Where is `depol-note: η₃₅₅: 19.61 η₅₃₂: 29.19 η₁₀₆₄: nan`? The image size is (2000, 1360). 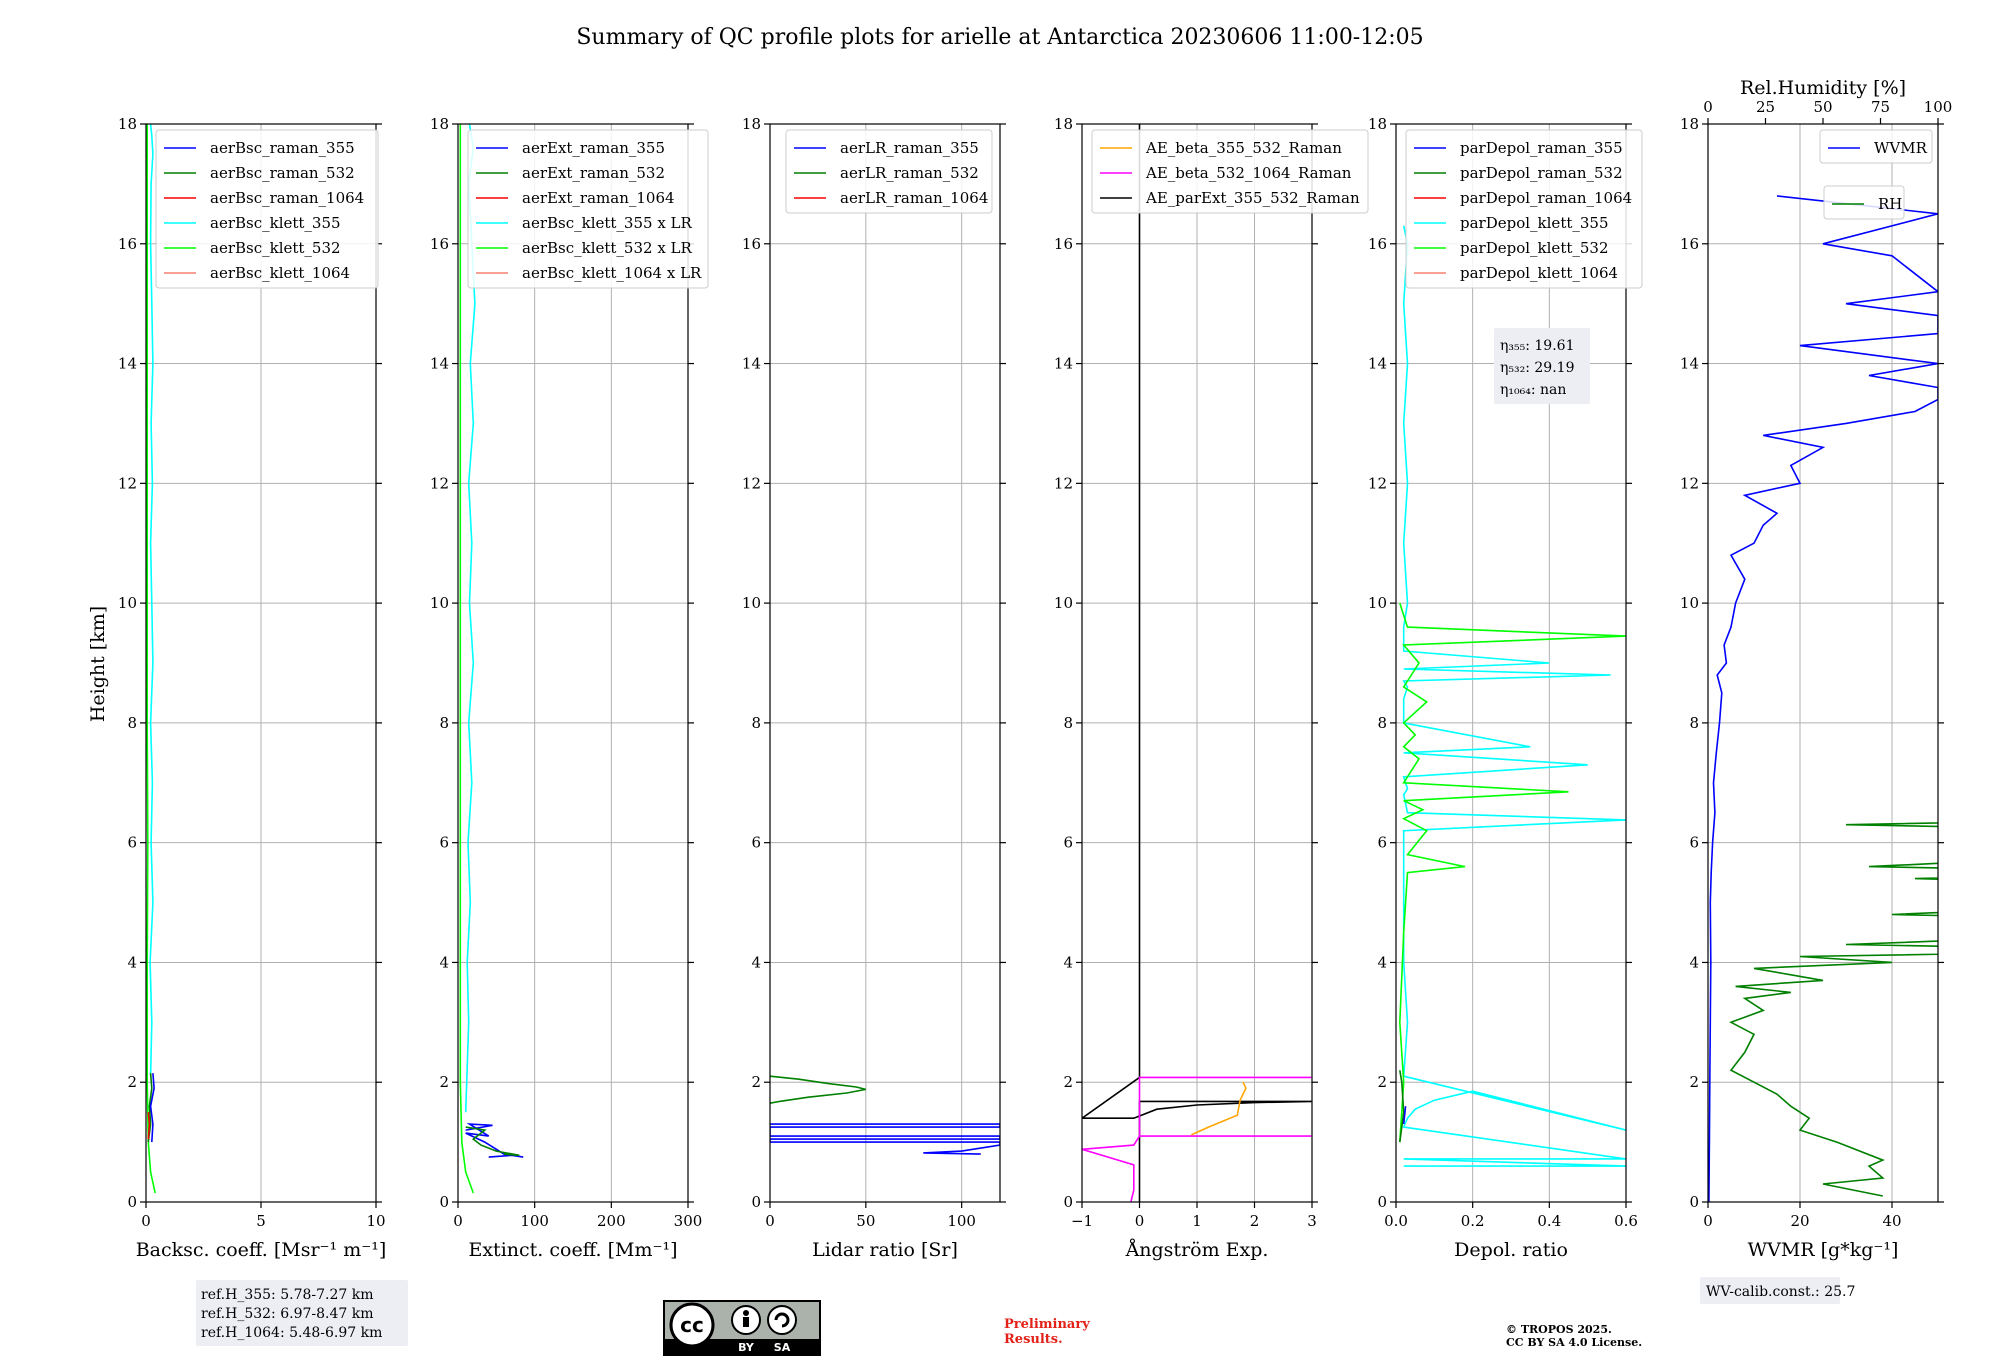 depol-note: η₃₅₅: 19.61 η₅₃₂: 29.19 η₁₀₆₄: nan is located at coordinates (1542, 366).